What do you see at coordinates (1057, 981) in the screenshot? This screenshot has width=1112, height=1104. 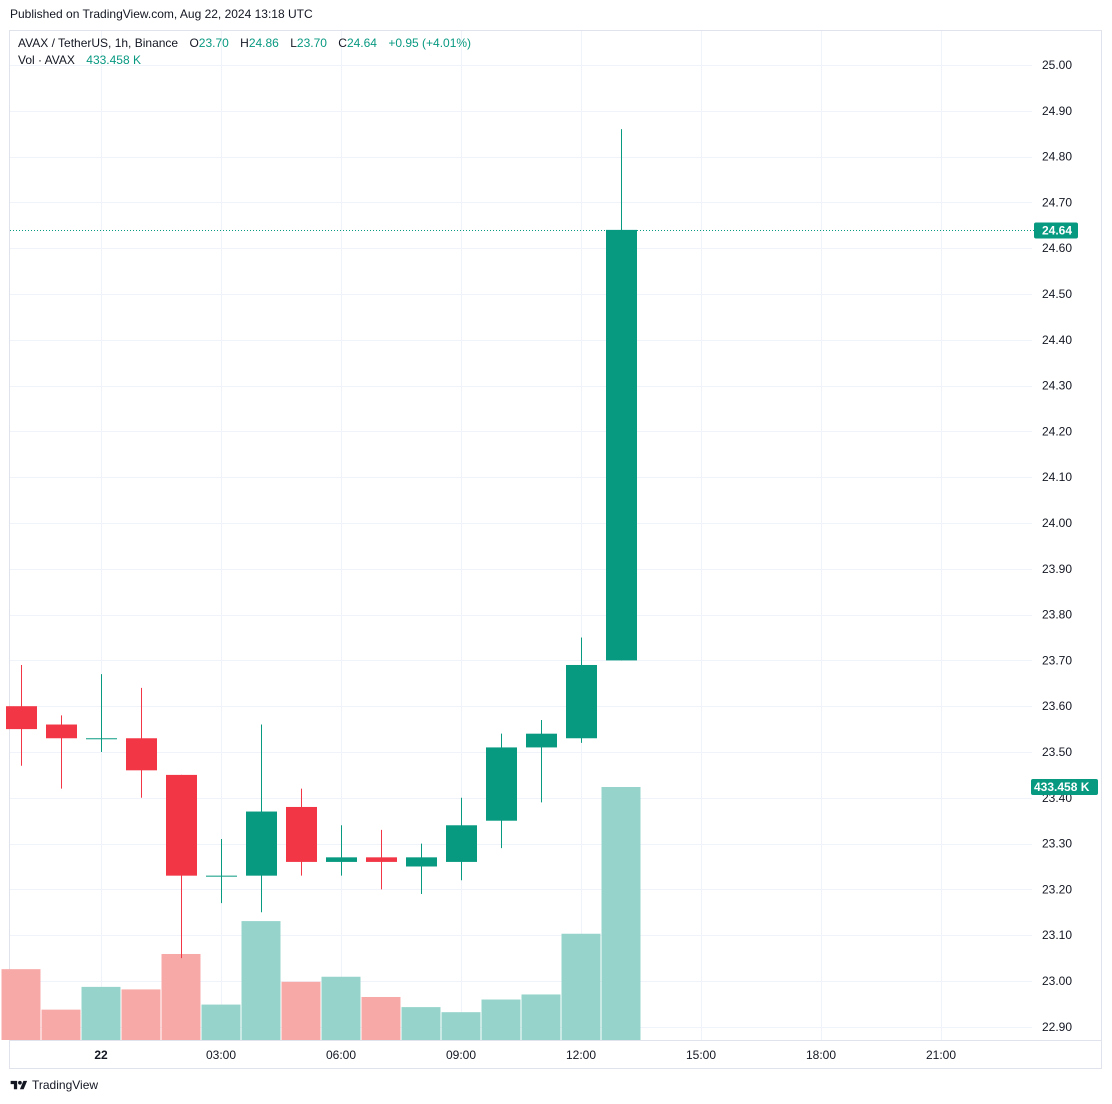 I see `price-tick-label: 23.00` at bounding box center [1057, 981].